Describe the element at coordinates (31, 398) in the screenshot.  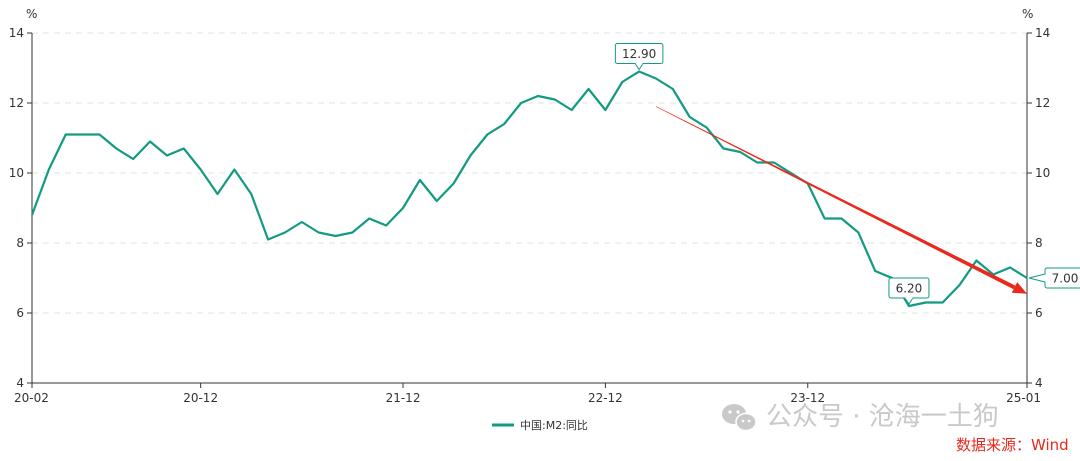
I see `x-tick-label-20-02: 20-02` at that location.